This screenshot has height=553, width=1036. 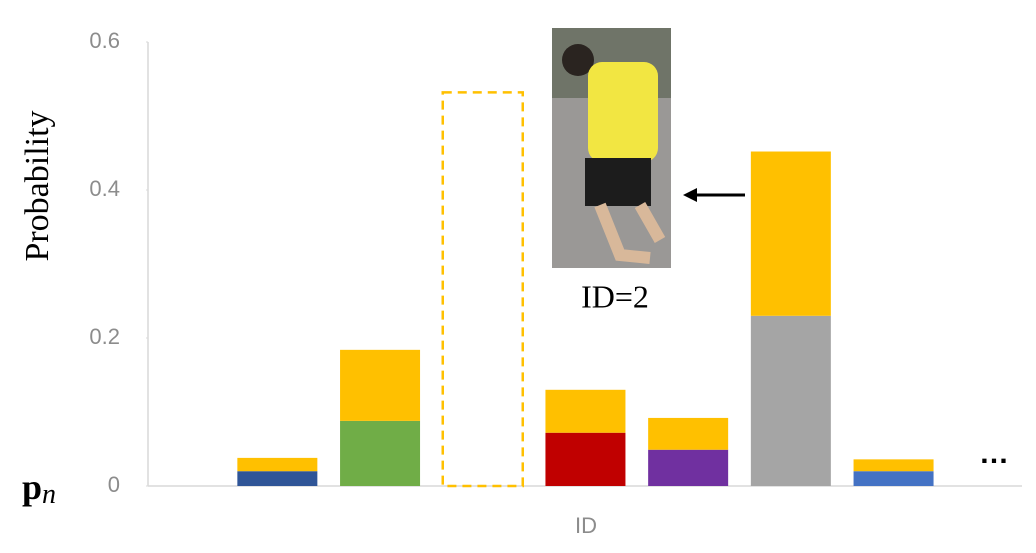 I want to click on y-axis-label: Probability, so click(x=37, y=185).